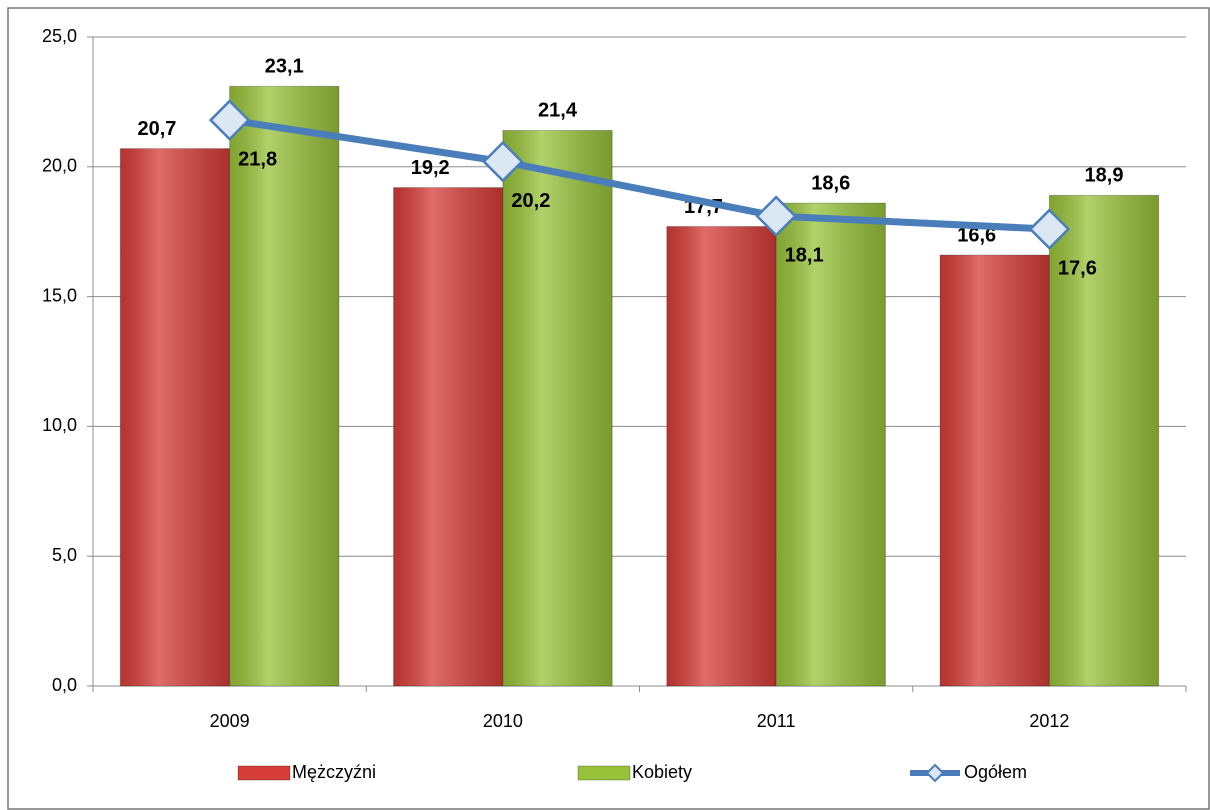  I want to click on x-tick-label: 2011, so click(776, 721).